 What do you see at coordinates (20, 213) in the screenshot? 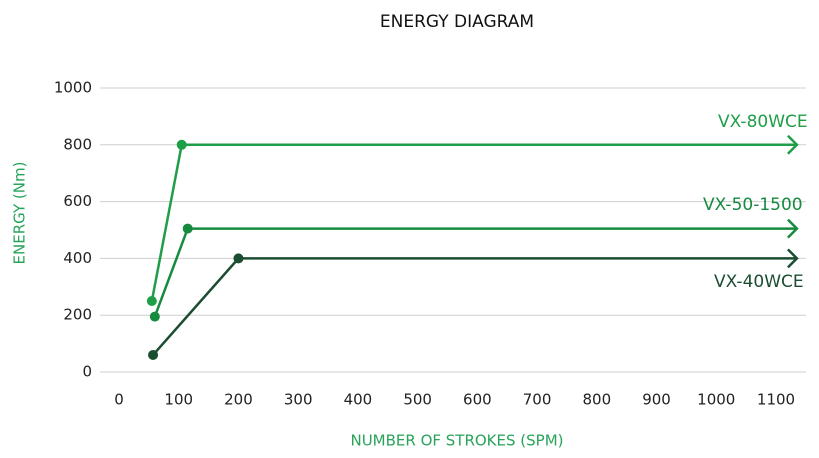
I see `y-axis-label: ENERGY (Nm)` at bounding box center [20, 213].